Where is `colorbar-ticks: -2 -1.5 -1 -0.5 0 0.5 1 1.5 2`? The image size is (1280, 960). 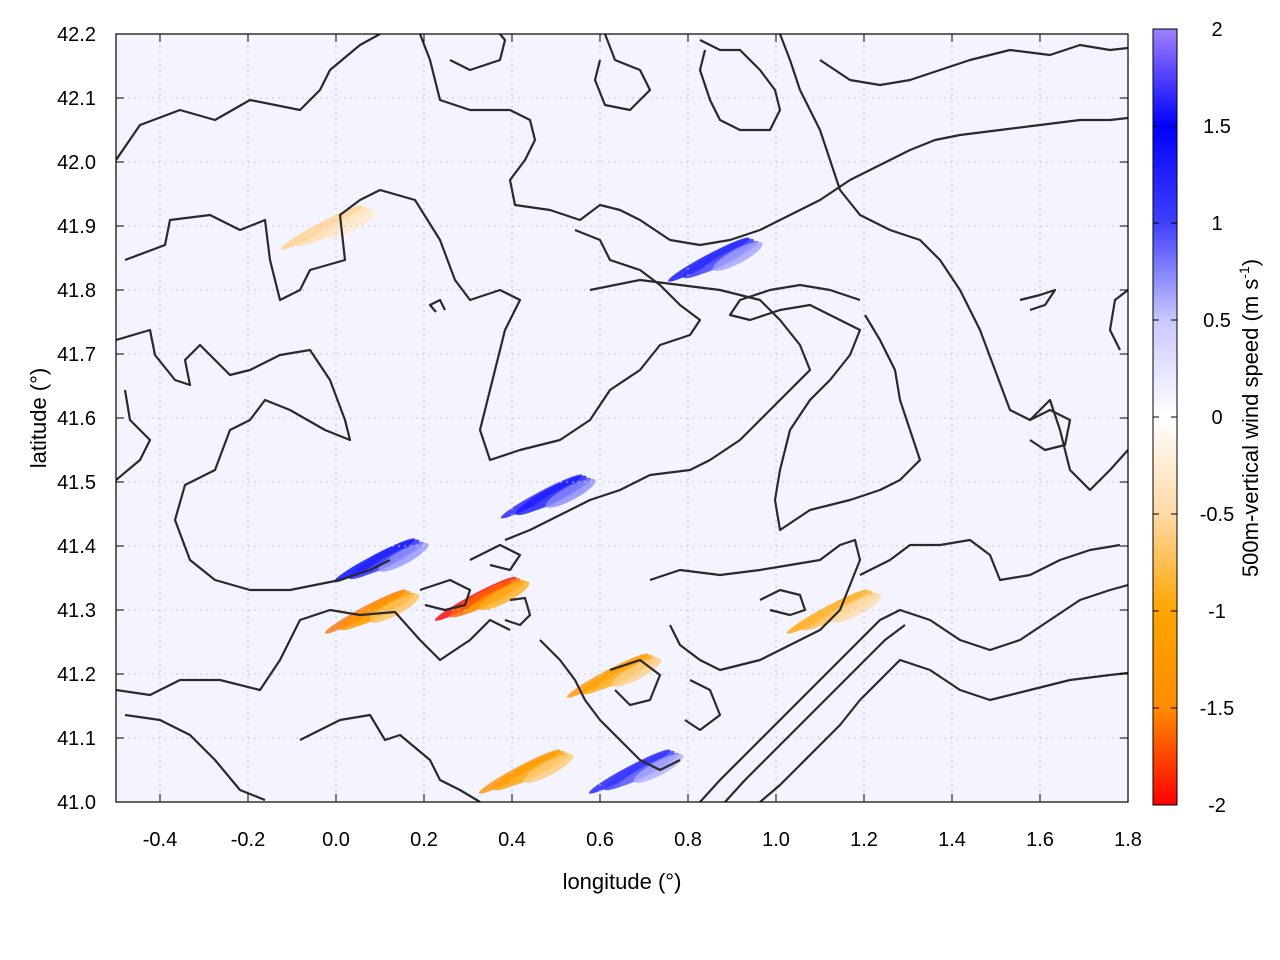
colorbar-ticks: -2 -1.5 -1 -0.5 0 0.5 1 1.5 2 is located at coordinates (1193, 418).